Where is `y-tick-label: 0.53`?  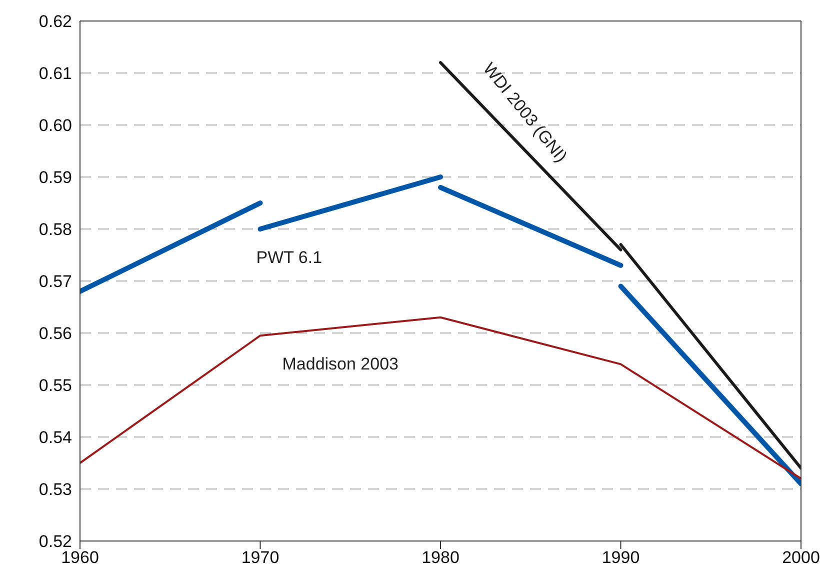 y-tick-label: 0.53 is located at coordinates (55, 490).